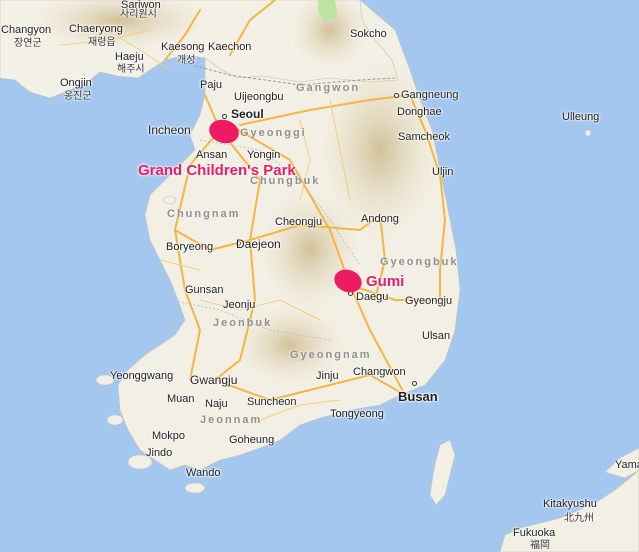 The width and height of the screenshot is (639, 552). What do you see at coordinates (102, 42) in the screenshot?
I see `city-chaeryong-kor: 재령읍` at bounding box center [102, 42].